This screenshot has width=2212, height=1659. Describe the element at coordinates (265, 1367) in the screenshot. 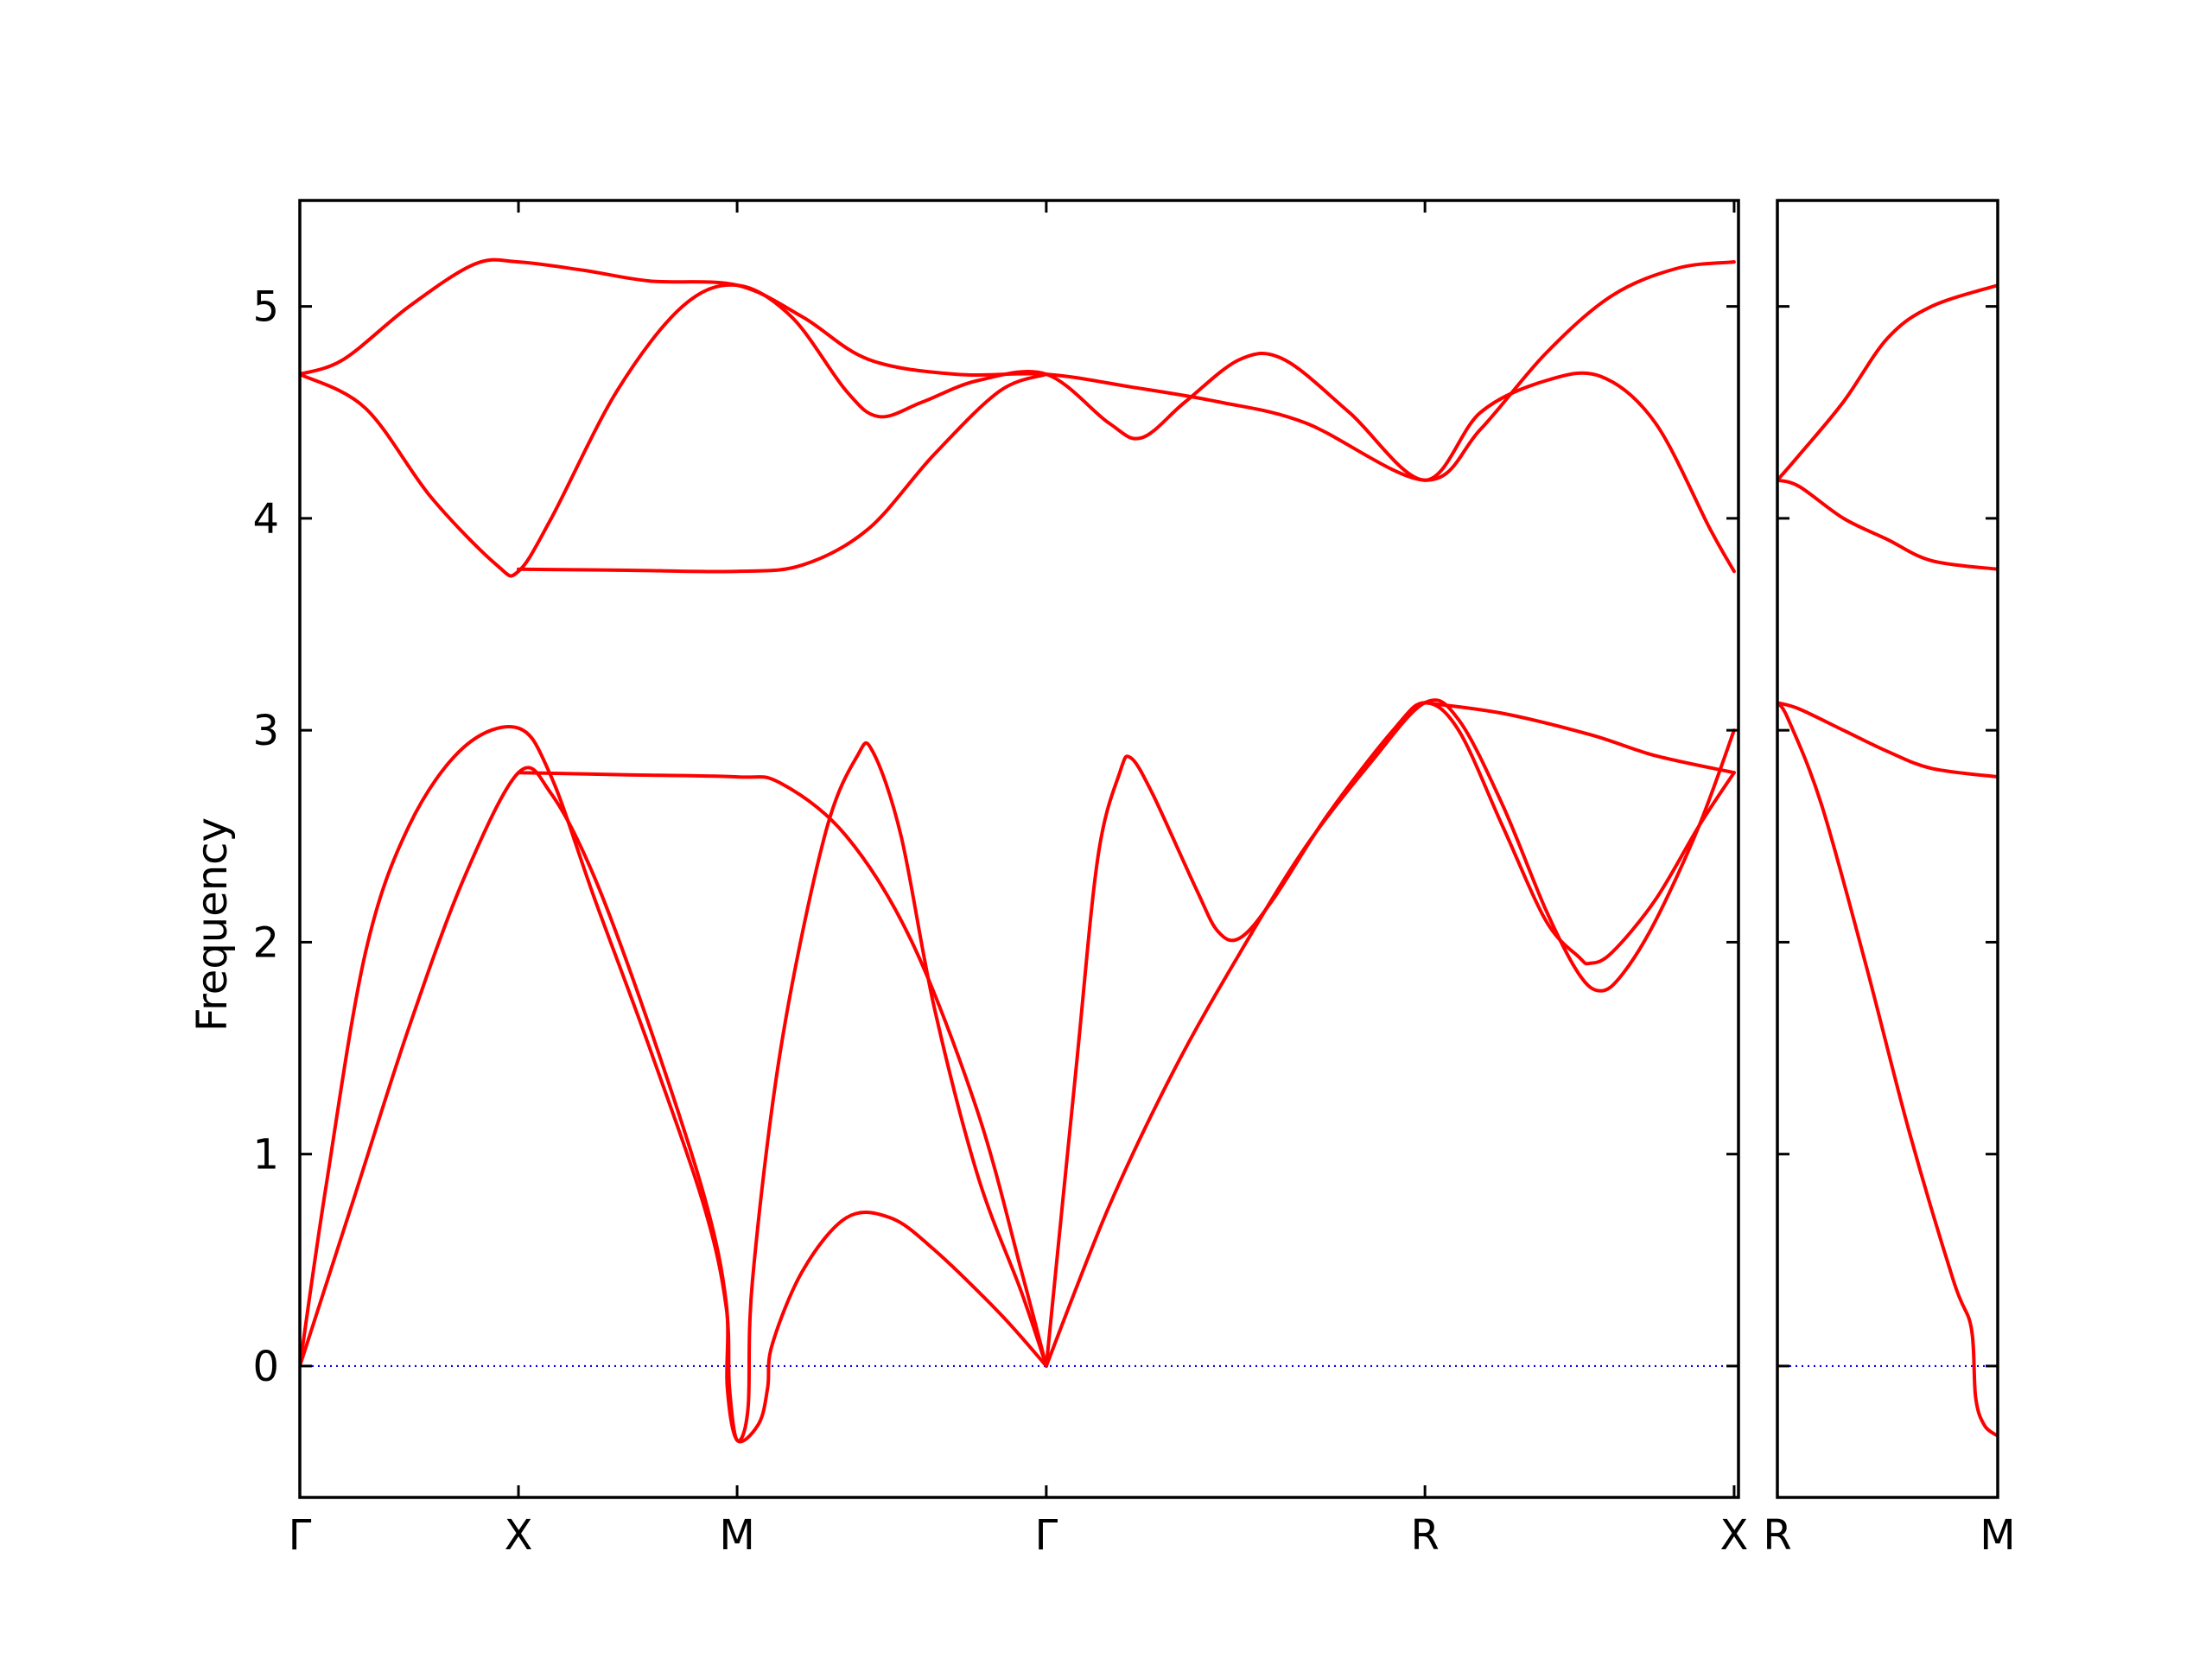

I see `y-tick-label: 0` at that location.